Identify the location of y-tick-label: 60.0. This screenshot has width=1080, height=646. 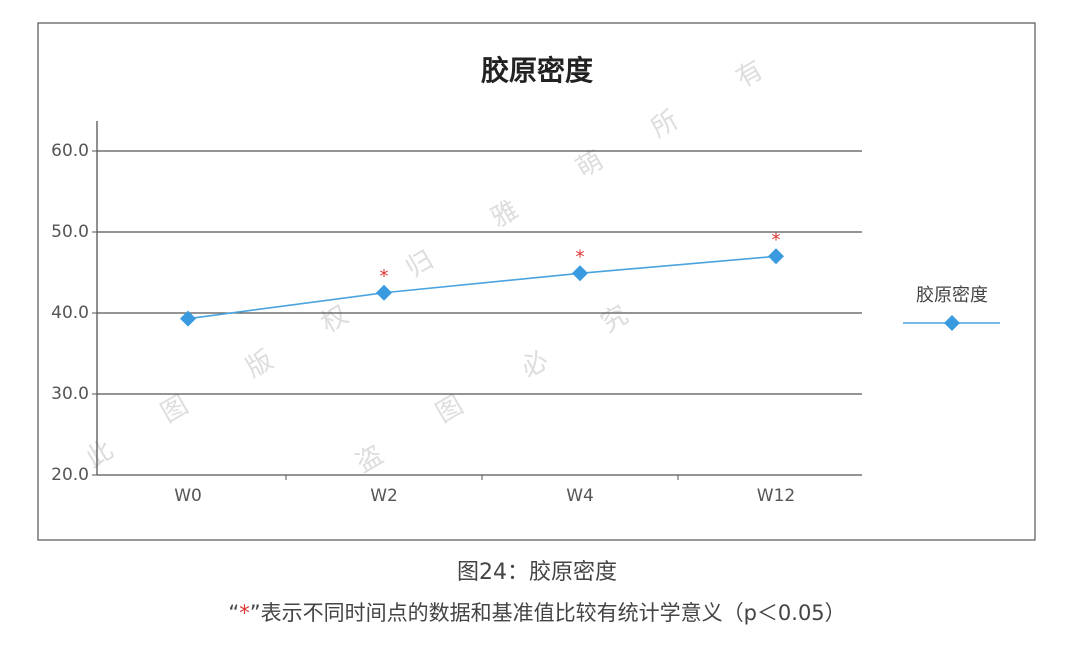
(70, 151).